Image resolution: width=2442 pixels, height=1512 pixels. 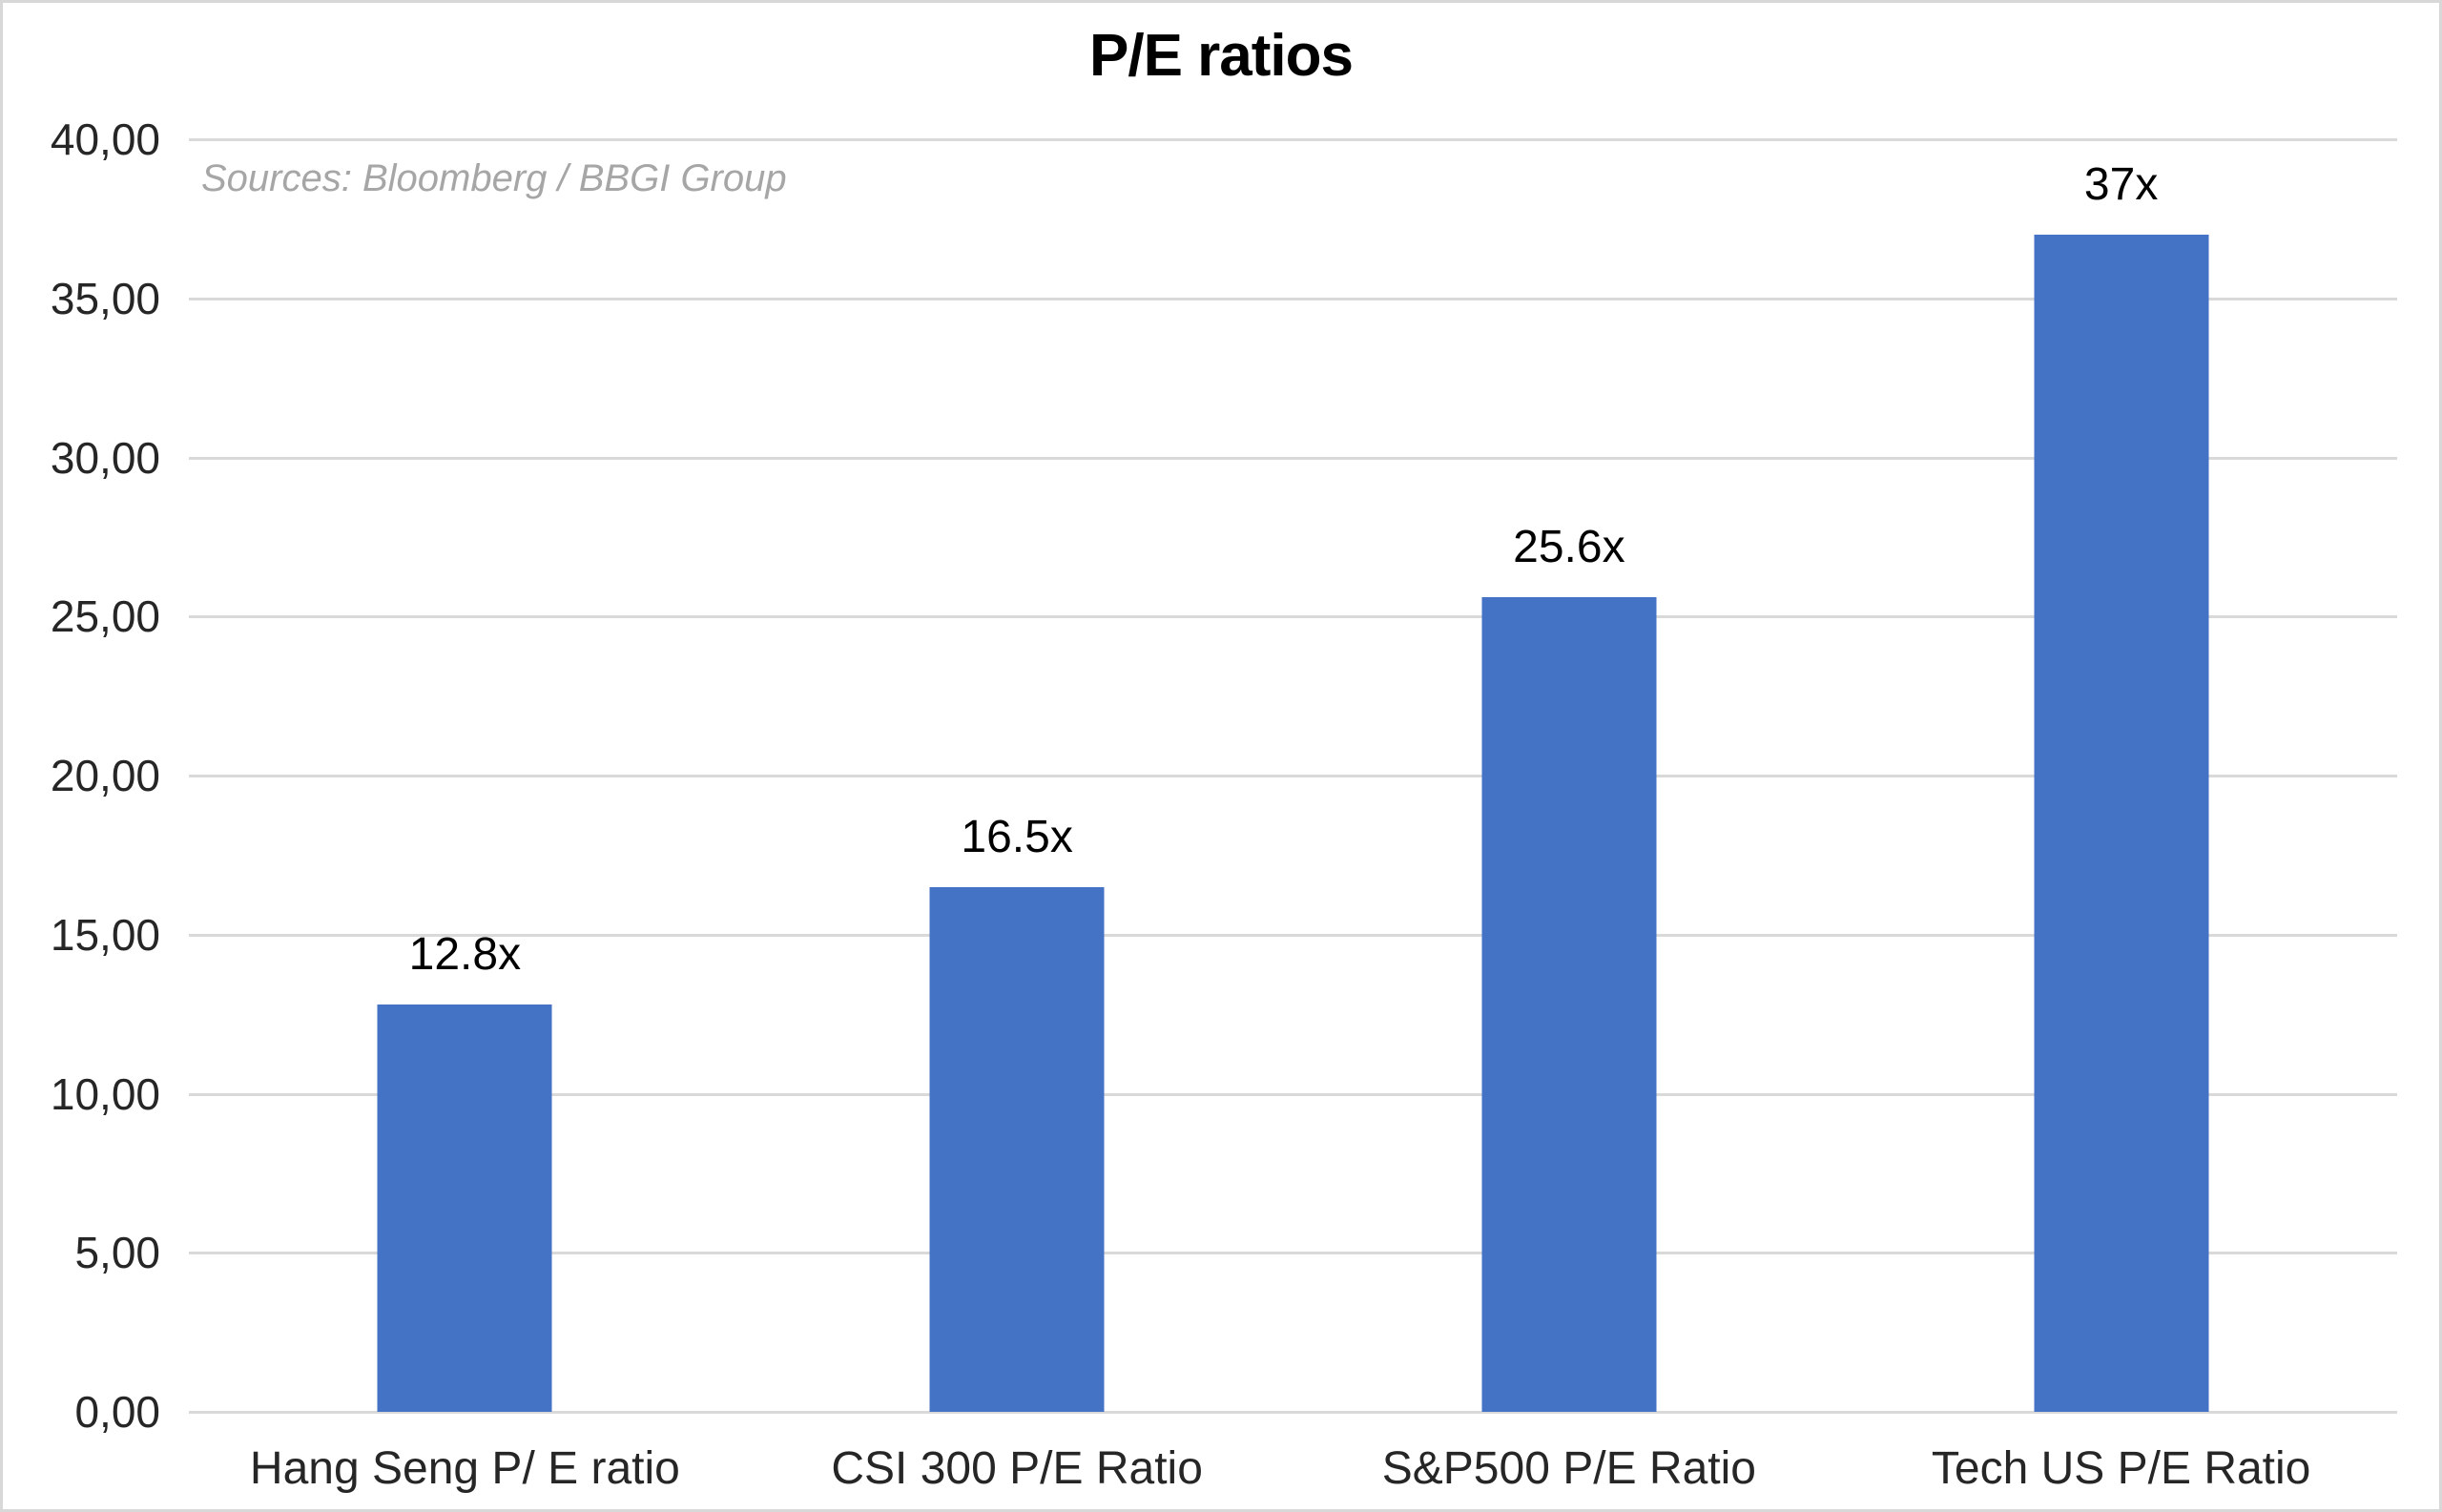 I want to click on y-axis-tick-label: 15,00, so click(x=105, y=934).